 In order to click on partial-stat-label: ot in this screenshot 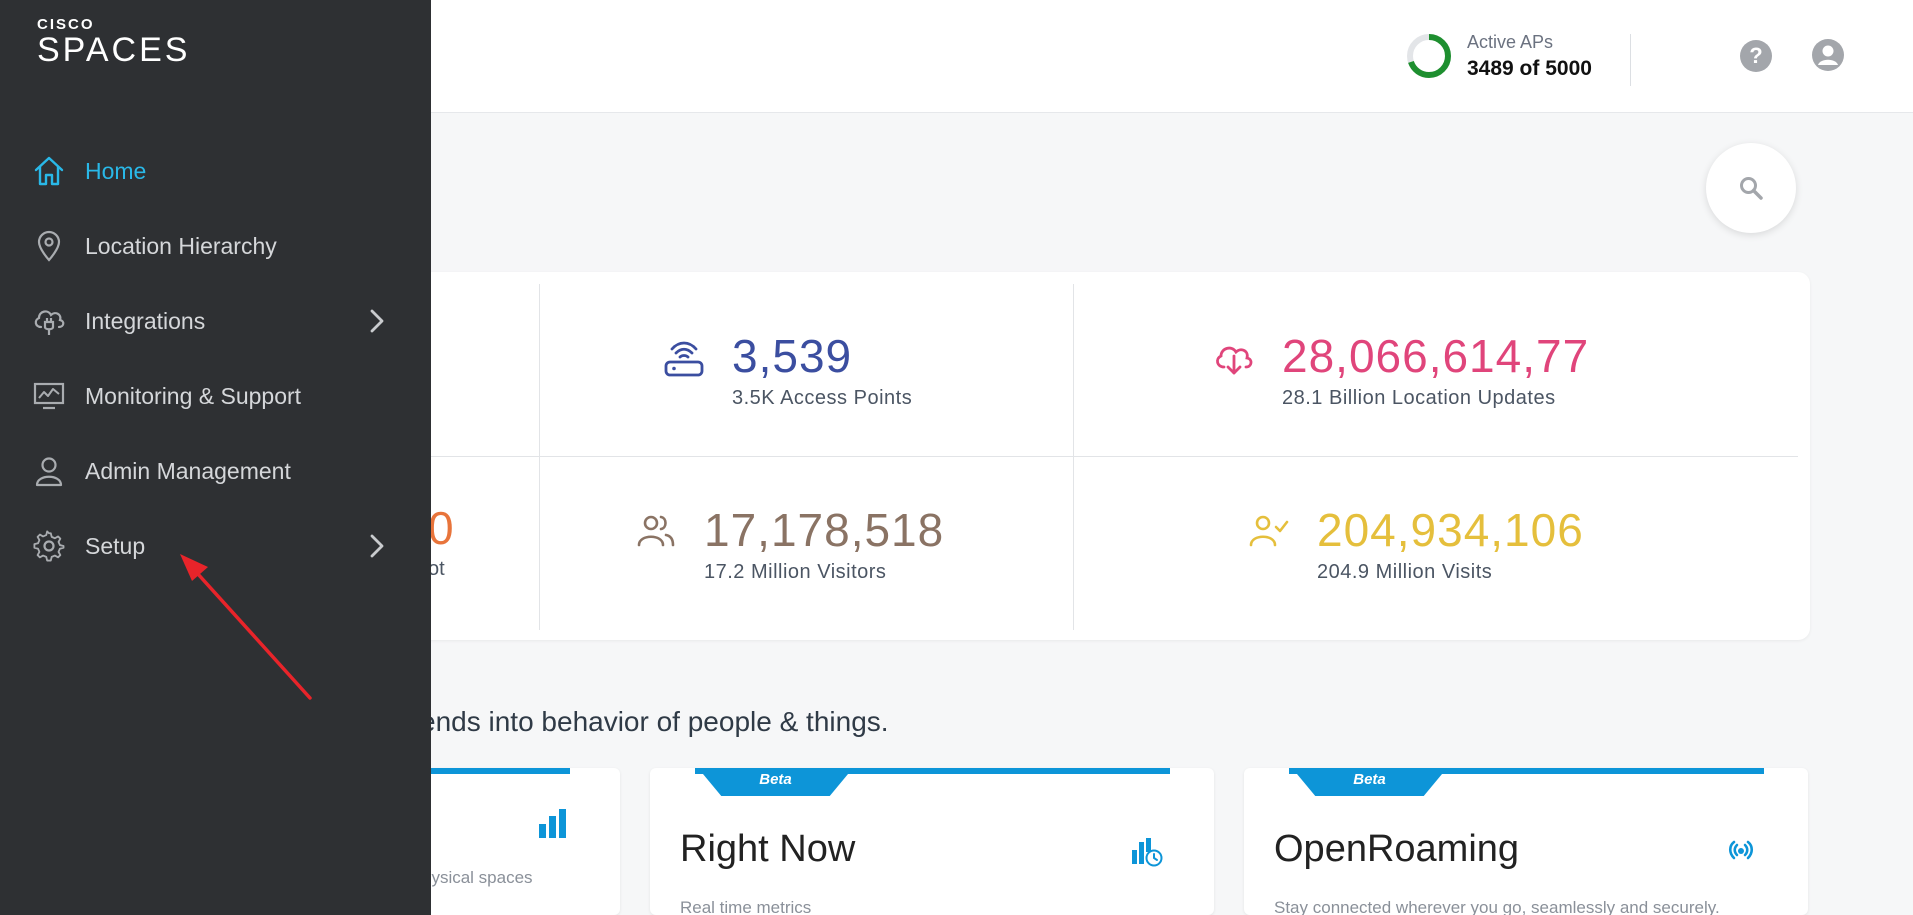, I will do `click(436, 569)`.